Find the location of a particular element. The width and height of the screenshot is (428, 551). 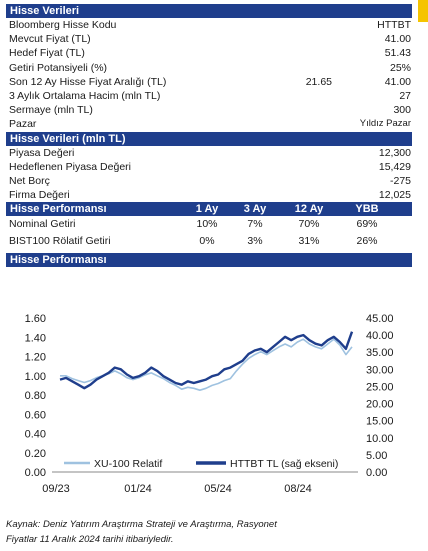

performance-header: Hisse Performansı 1 Ay 3 Ay 12 Ay YBB is located at coordinates (209, 209).